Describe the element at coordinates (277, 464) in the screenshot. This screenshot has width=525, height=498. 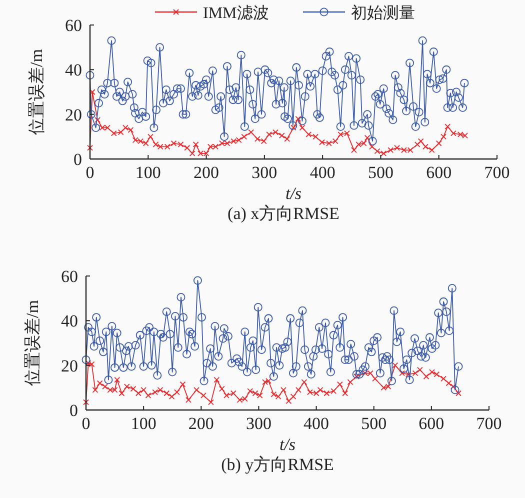
I see `text: (b) y方向RMSE` at that location.